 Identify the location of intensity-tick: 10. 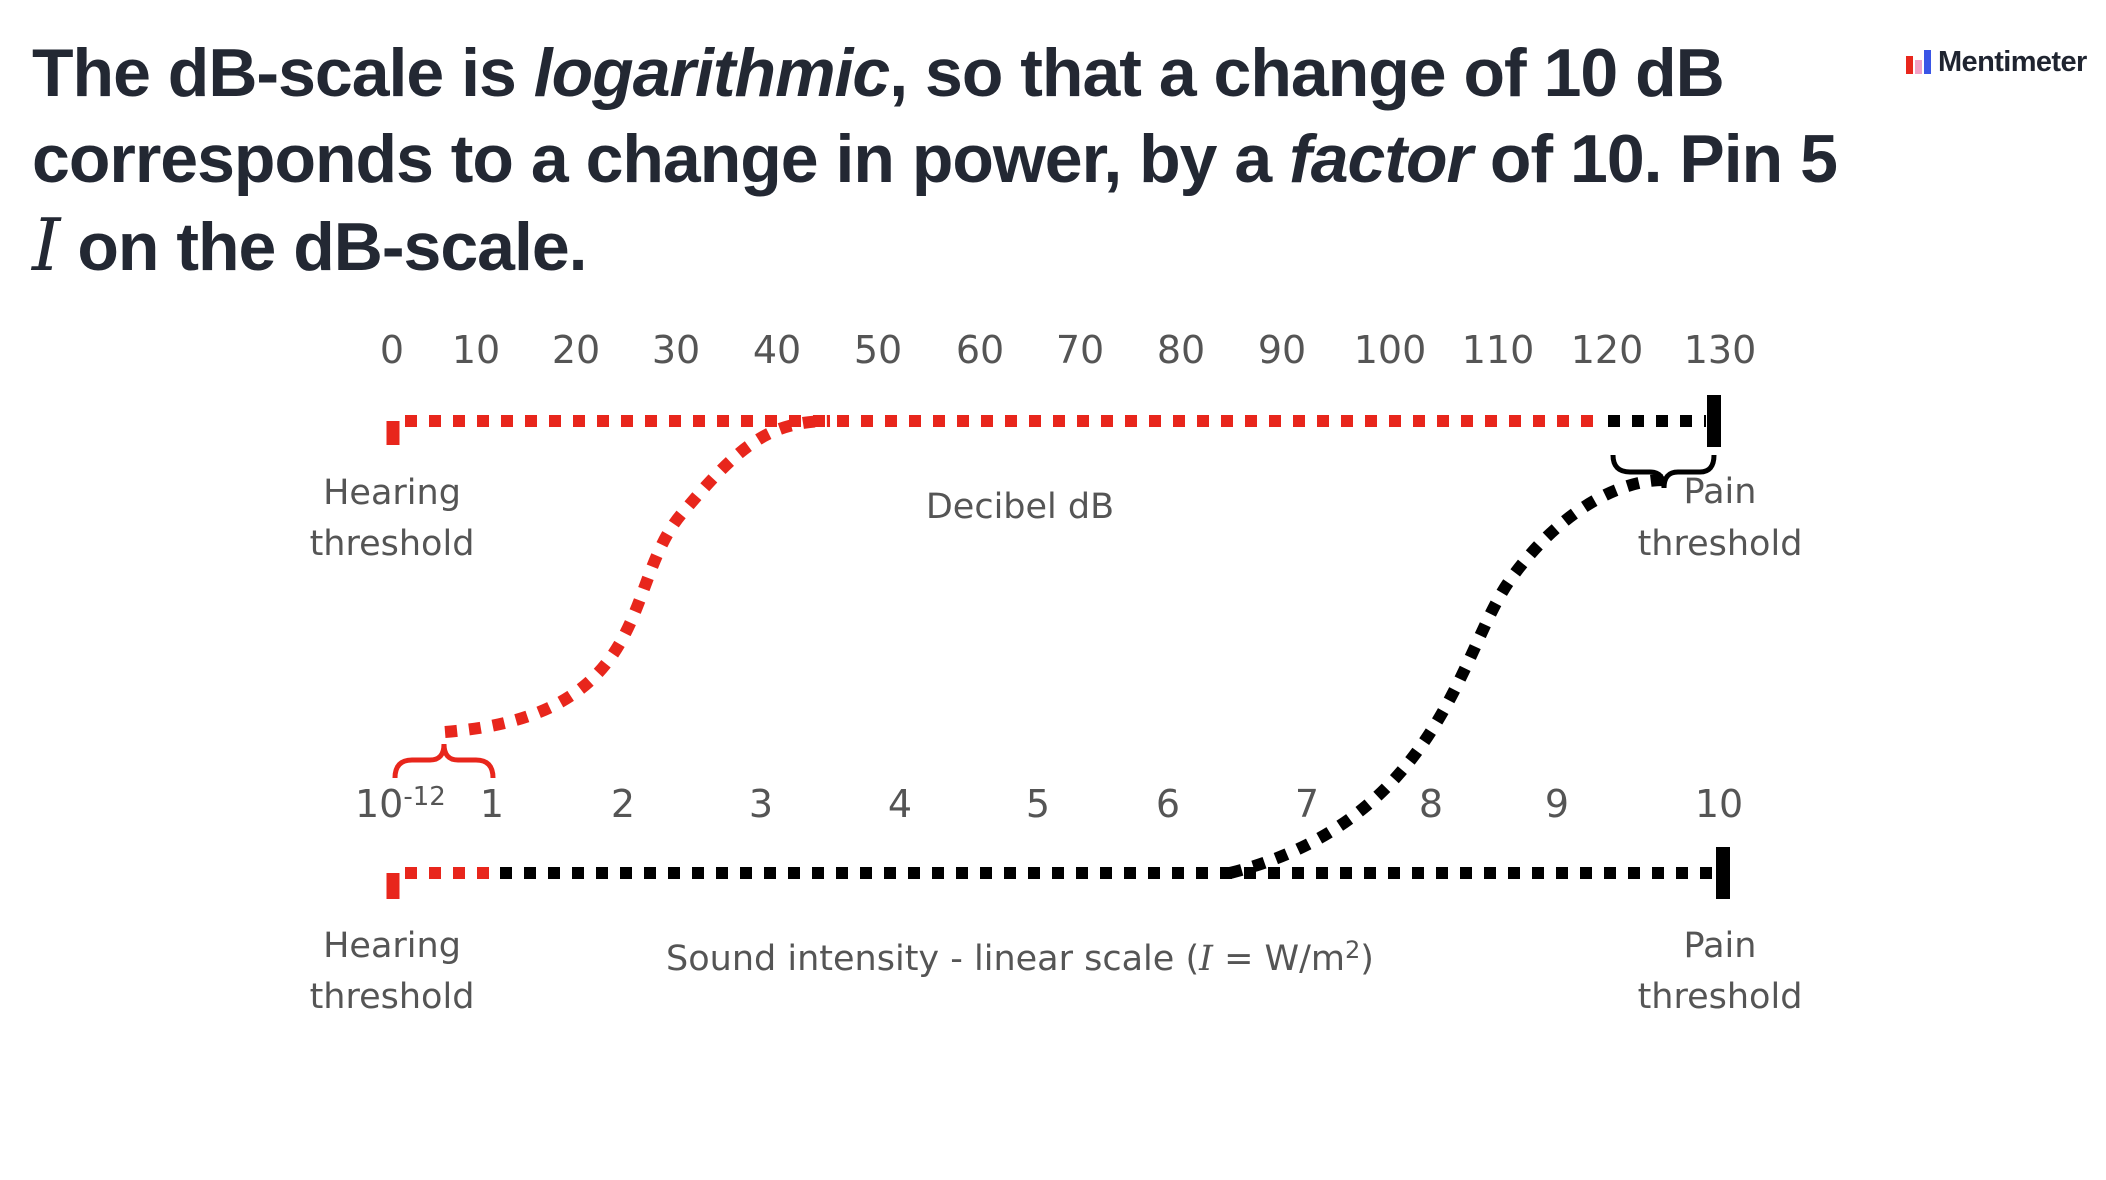
(1719, 804).